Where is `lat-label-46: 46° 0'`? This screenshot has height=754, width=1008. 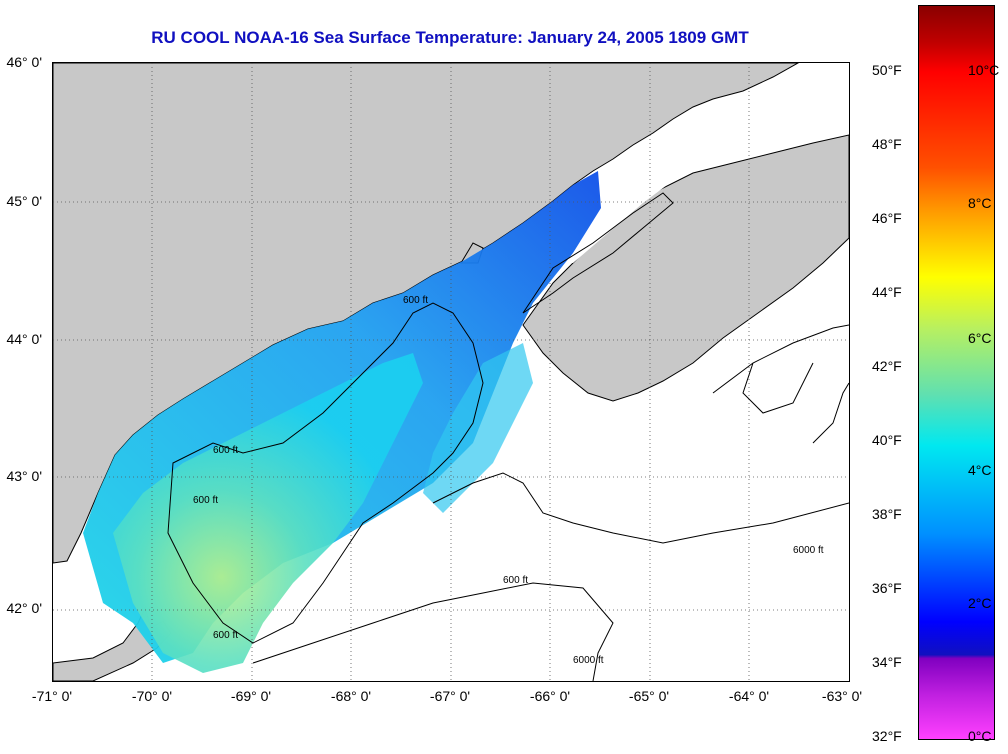
lat-label-46: 46° 0' is located at coordinates (24, 62).